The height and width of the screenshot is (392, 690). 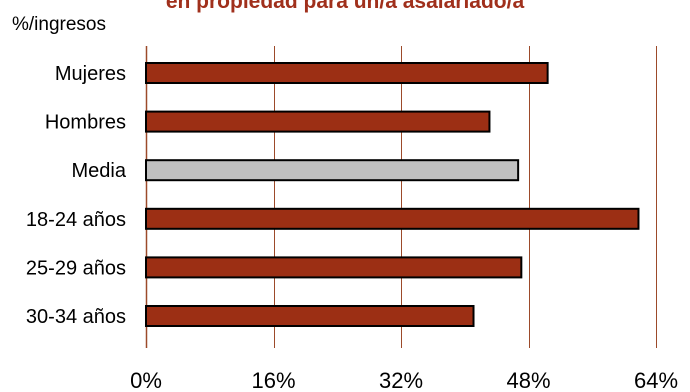 What do you see at coordinates (334, 267) in the screenshot?
I see `bar-25-29-a-os` at bounding box center [334, 267].